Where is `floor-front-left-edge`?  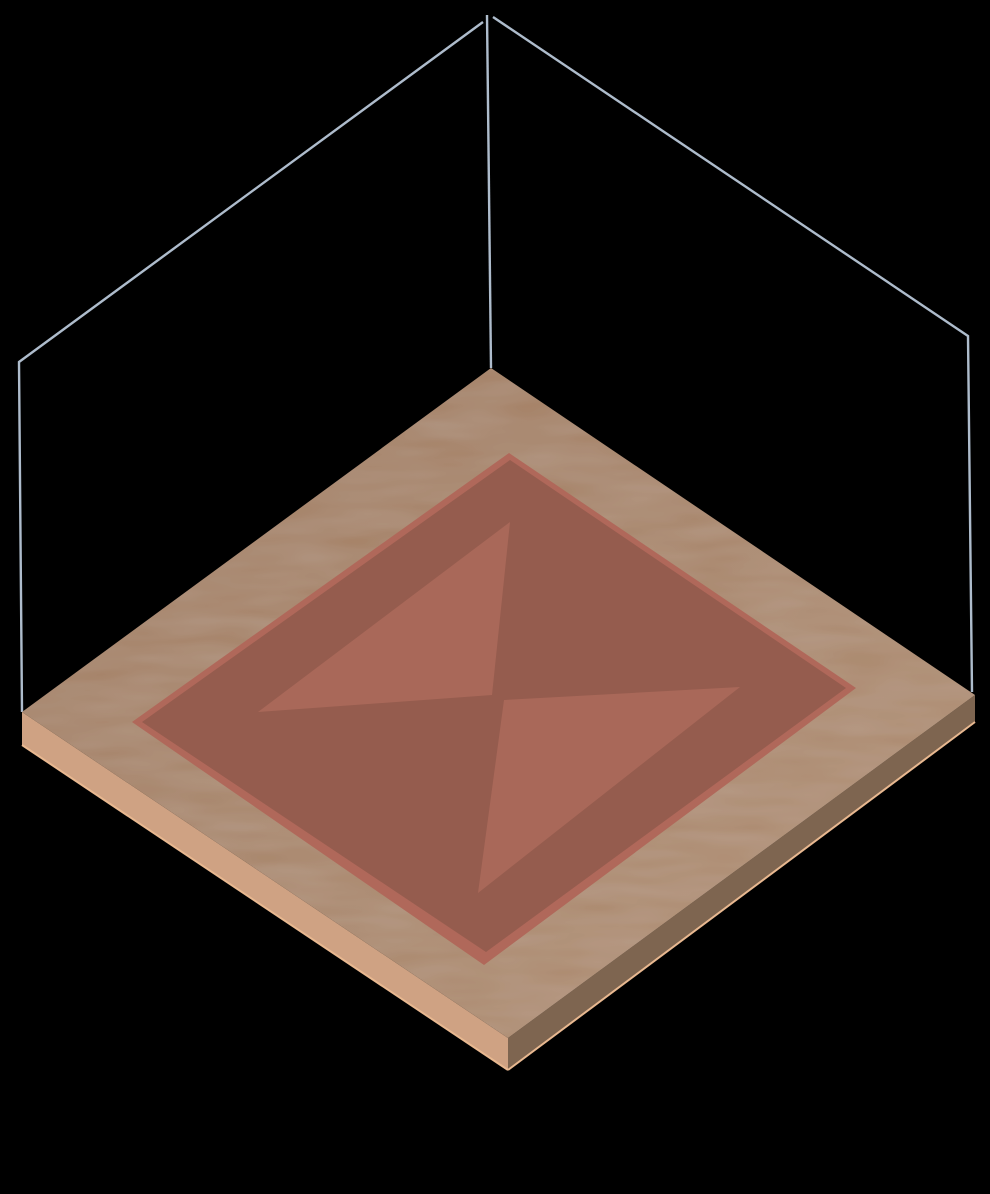 floor-front-left-edge is located at coordinates (265, 891).